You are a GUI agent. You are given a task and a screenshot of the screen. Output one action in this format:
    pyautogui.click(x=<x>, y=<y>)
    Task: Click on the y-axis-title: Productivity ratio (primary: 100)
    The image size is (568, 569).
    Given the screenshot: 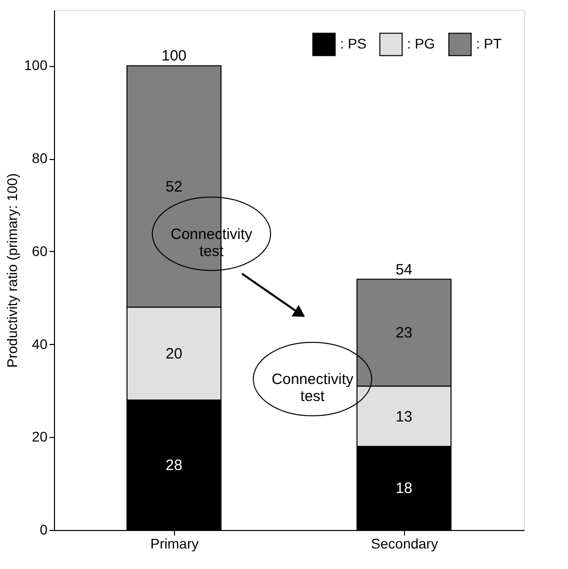 What is the action you would take?
    pyautogui.click(x=12, y=270)
    